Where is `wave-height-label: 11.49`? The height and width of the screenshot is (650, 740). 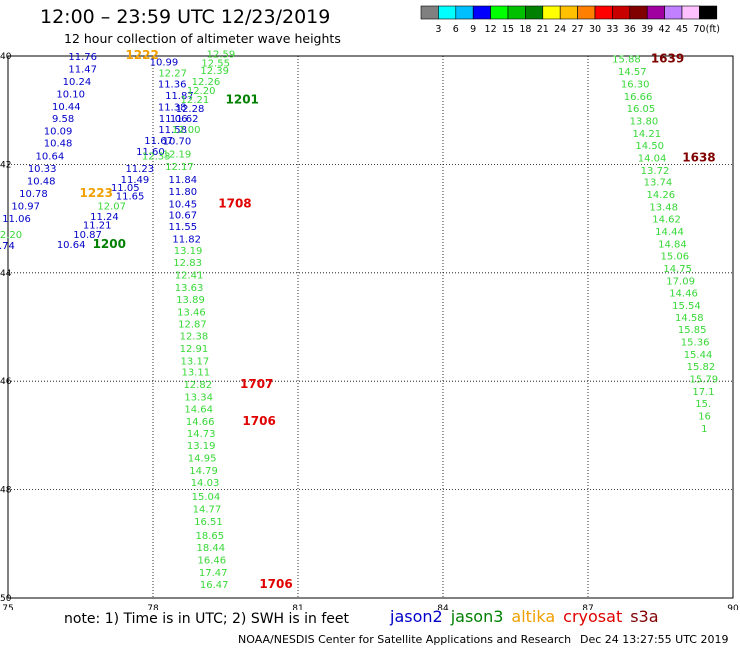 wave-height-label: 11.49 is located at coordinates (135, 180).